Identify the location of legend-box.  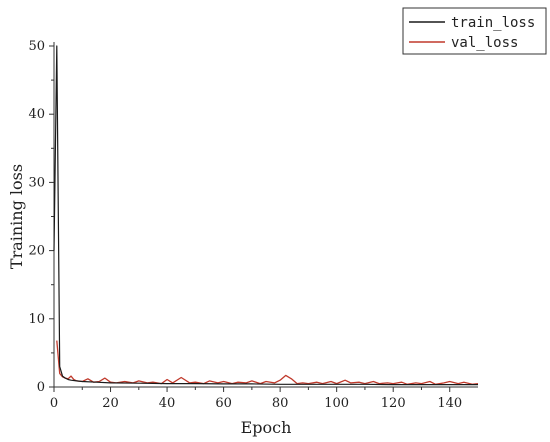
(474, 31).